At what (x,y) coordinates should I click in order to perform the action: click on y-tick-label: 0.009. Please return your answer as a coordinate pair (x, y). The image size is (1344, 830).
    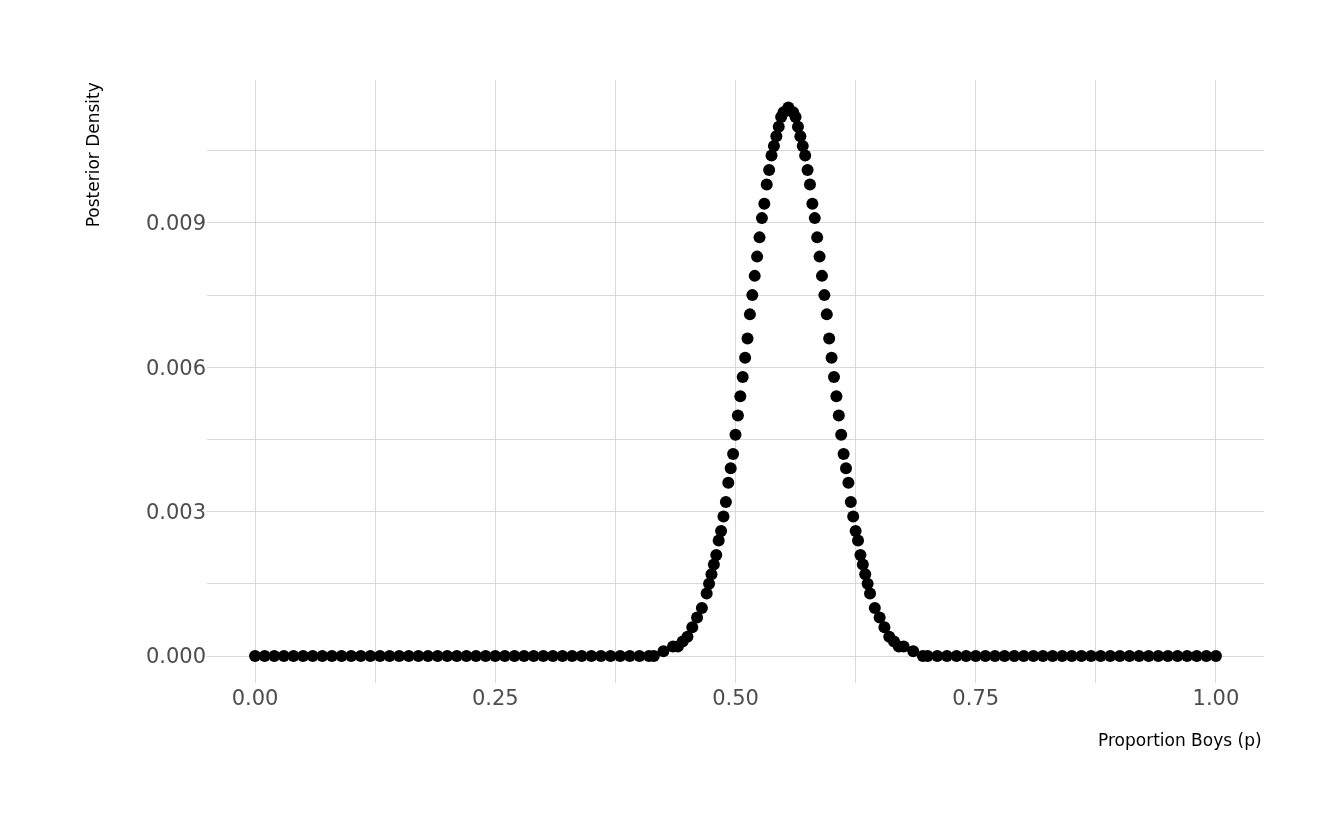
    Looking at the image, I should click on (175, 223).